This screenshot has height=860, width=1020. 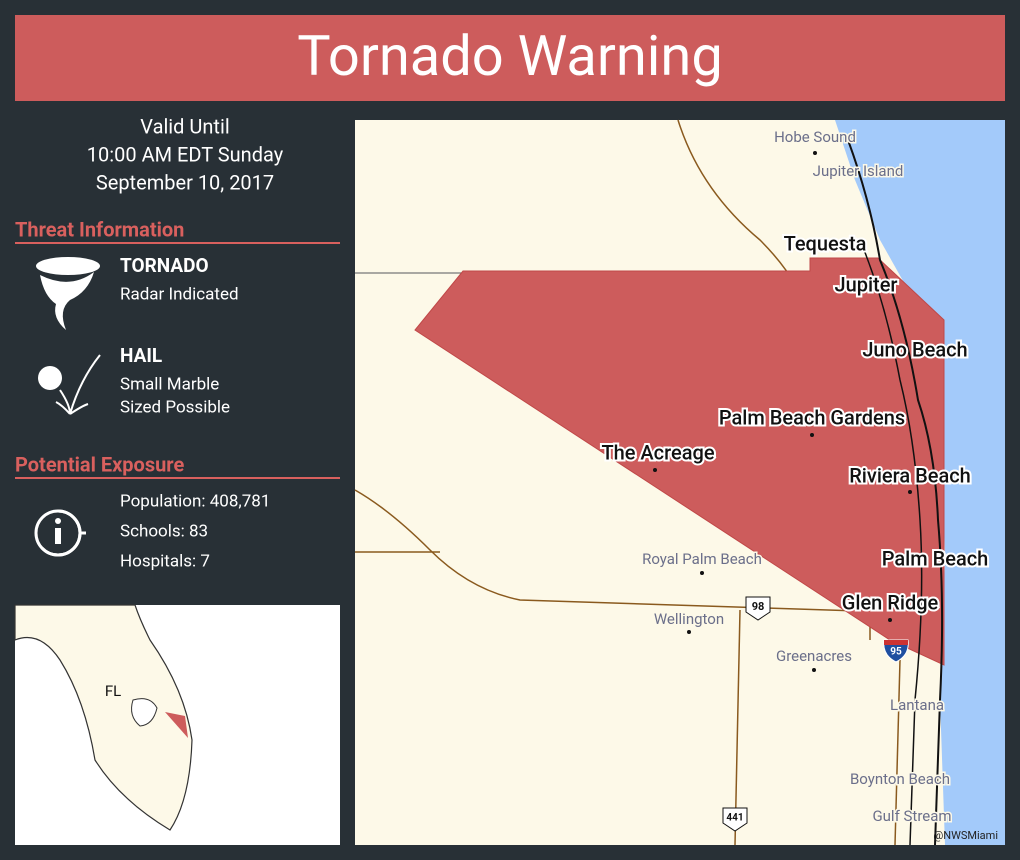 I want to click on valid-date: September 10, 2017, so click(x=185, y=182).